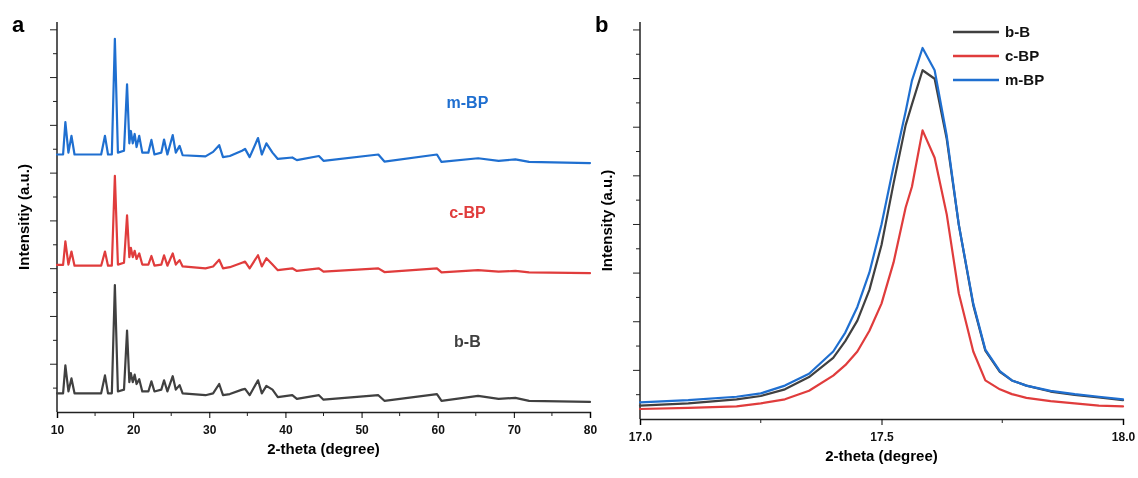 This screenshot has height=478, width=1138. Describe the element at coordinates (362, 430) in the screenshot. I see `x-tick-label: 50` at that location.